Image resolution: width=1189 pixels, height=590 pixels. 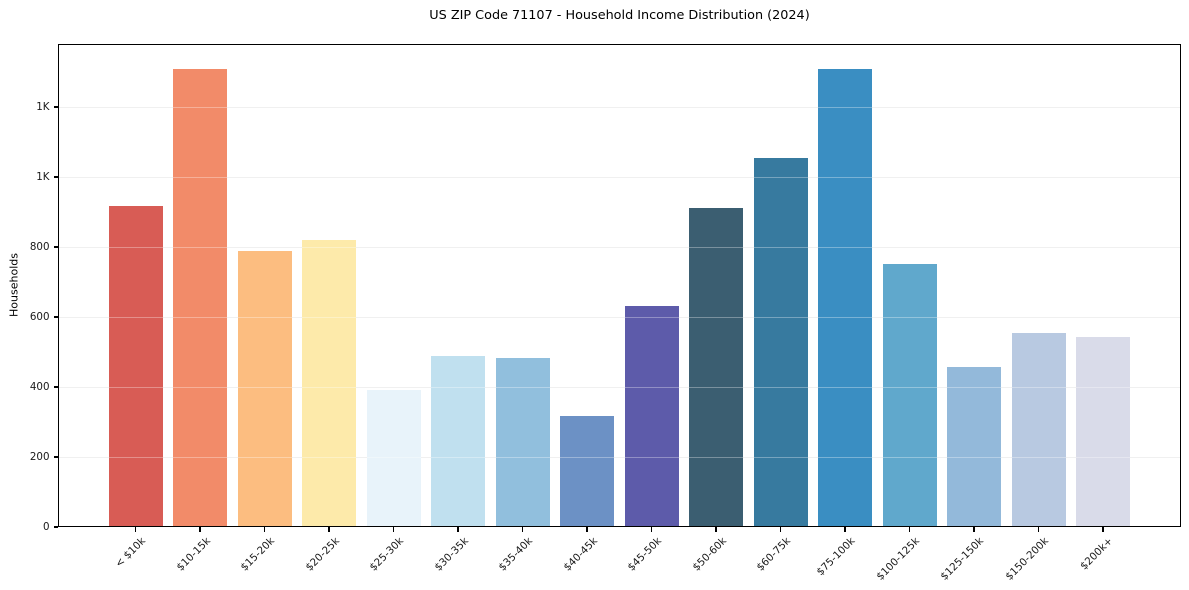 What do you see at coordinates (451, 554) in the screenshot?
I see `x-tick-label: $30-35k` at bounding box center [451, 554].